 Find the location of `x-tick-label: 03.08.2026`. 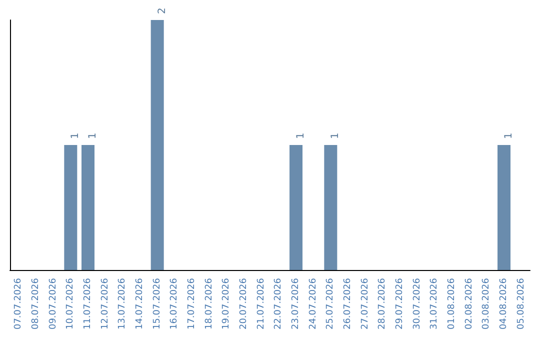

x-tick-label: 03.08.2026 is located at coordinates (487, 304).